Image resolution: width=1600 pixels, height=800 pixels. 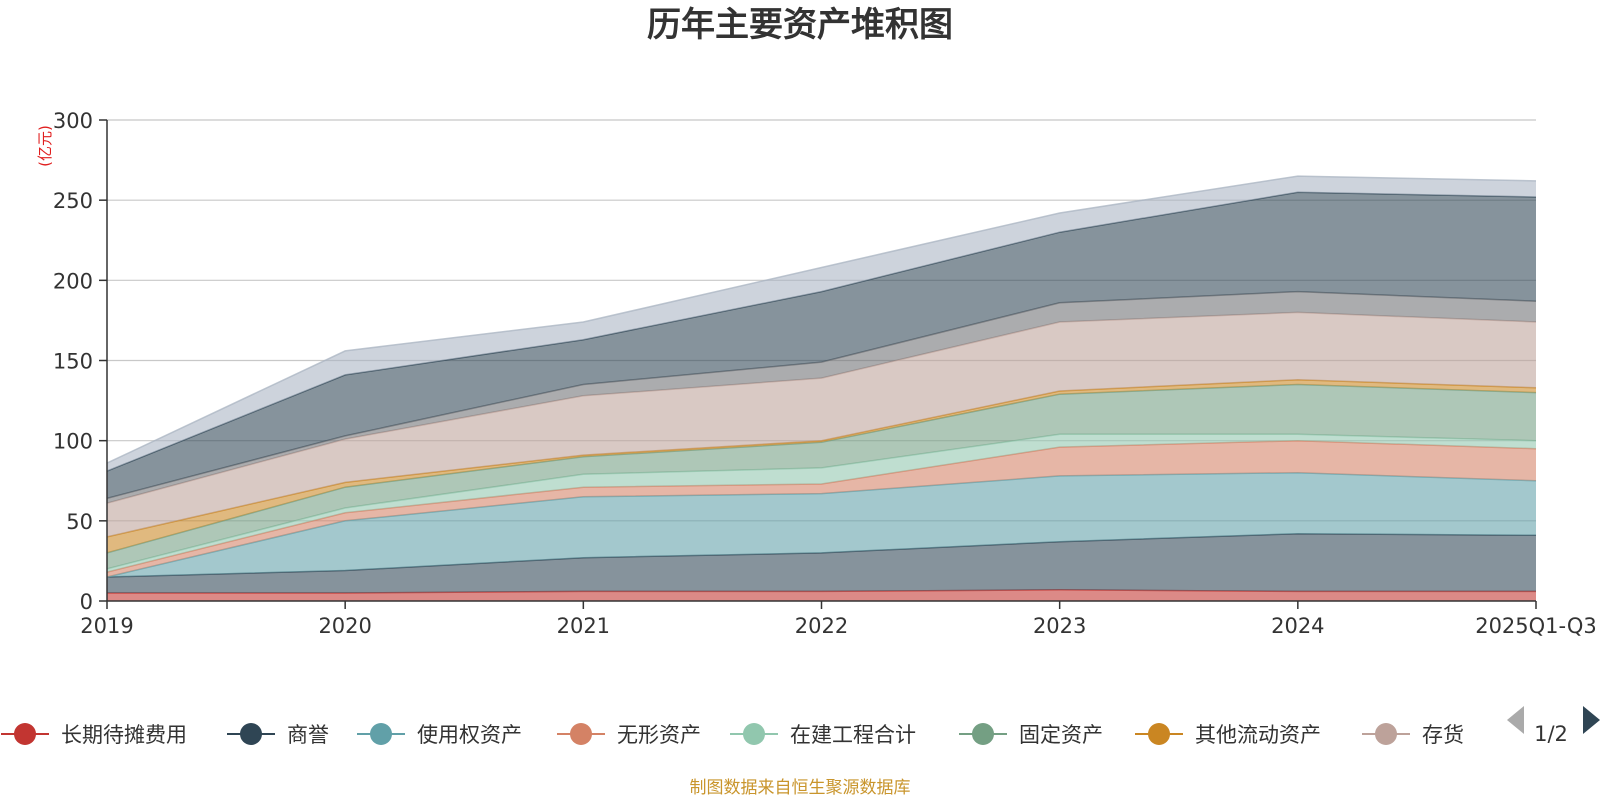 What do you see at coordinates (73, 121) in the screenshot?
I see `y-tick-label: 300` at bounding box center [73, 121].